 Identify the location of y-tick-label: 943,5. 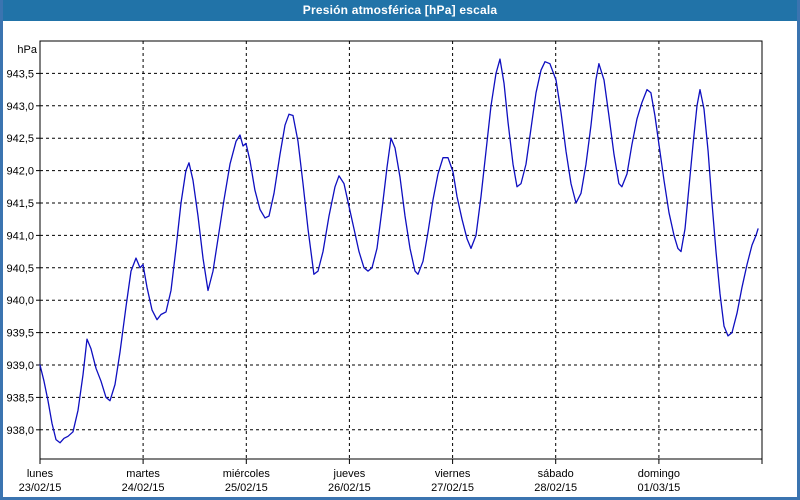
(20, 74).